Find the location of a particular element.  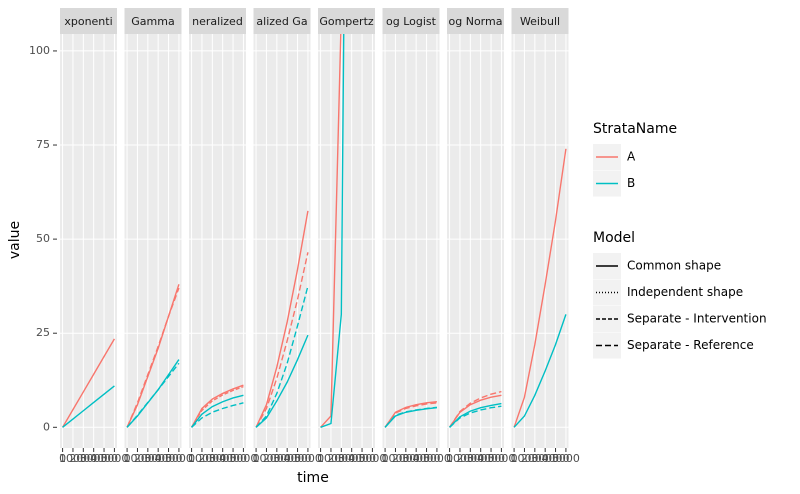

strip-label: Weibull is located at coordinates (540, 21).